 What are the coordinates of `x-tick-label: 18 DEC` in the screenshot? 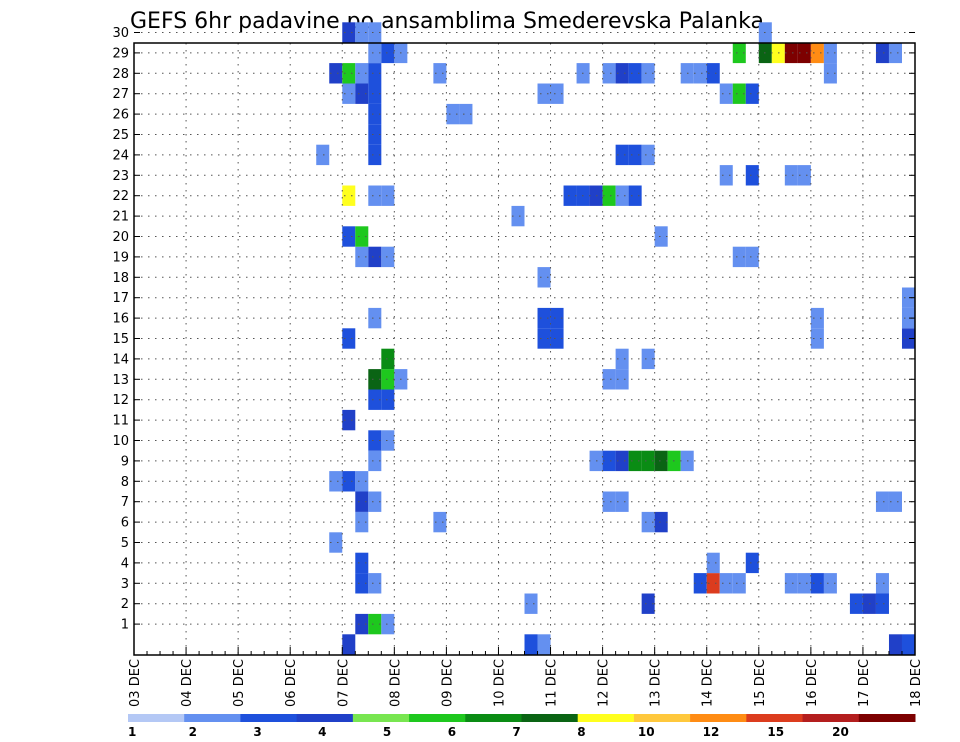 It's located at (916, 683).